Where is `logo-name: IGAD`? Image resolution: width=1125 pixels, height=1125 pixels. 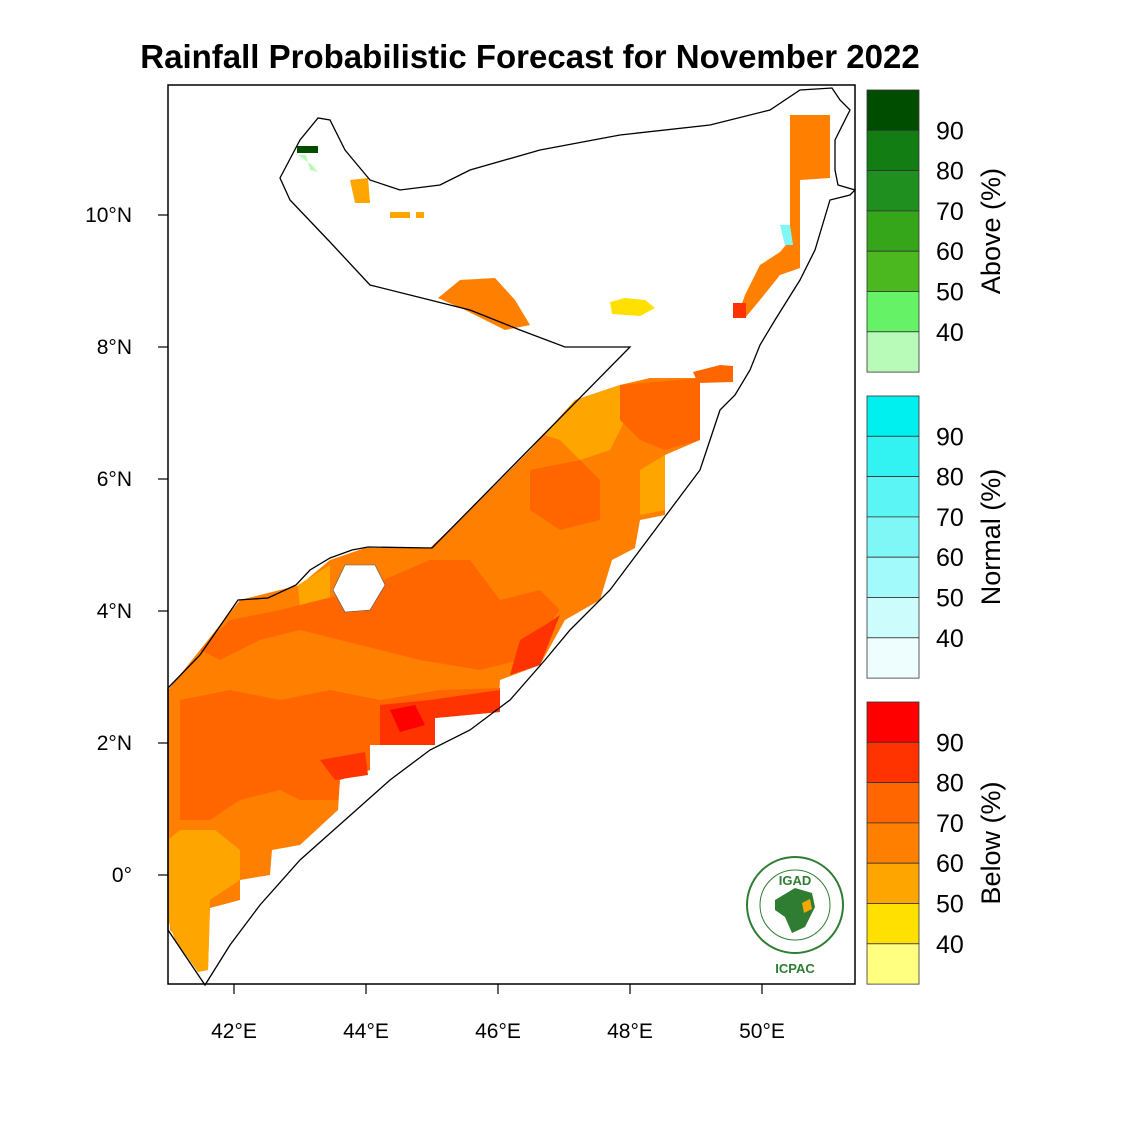 logo-name: IGAD is located at coordinates (795, 880).